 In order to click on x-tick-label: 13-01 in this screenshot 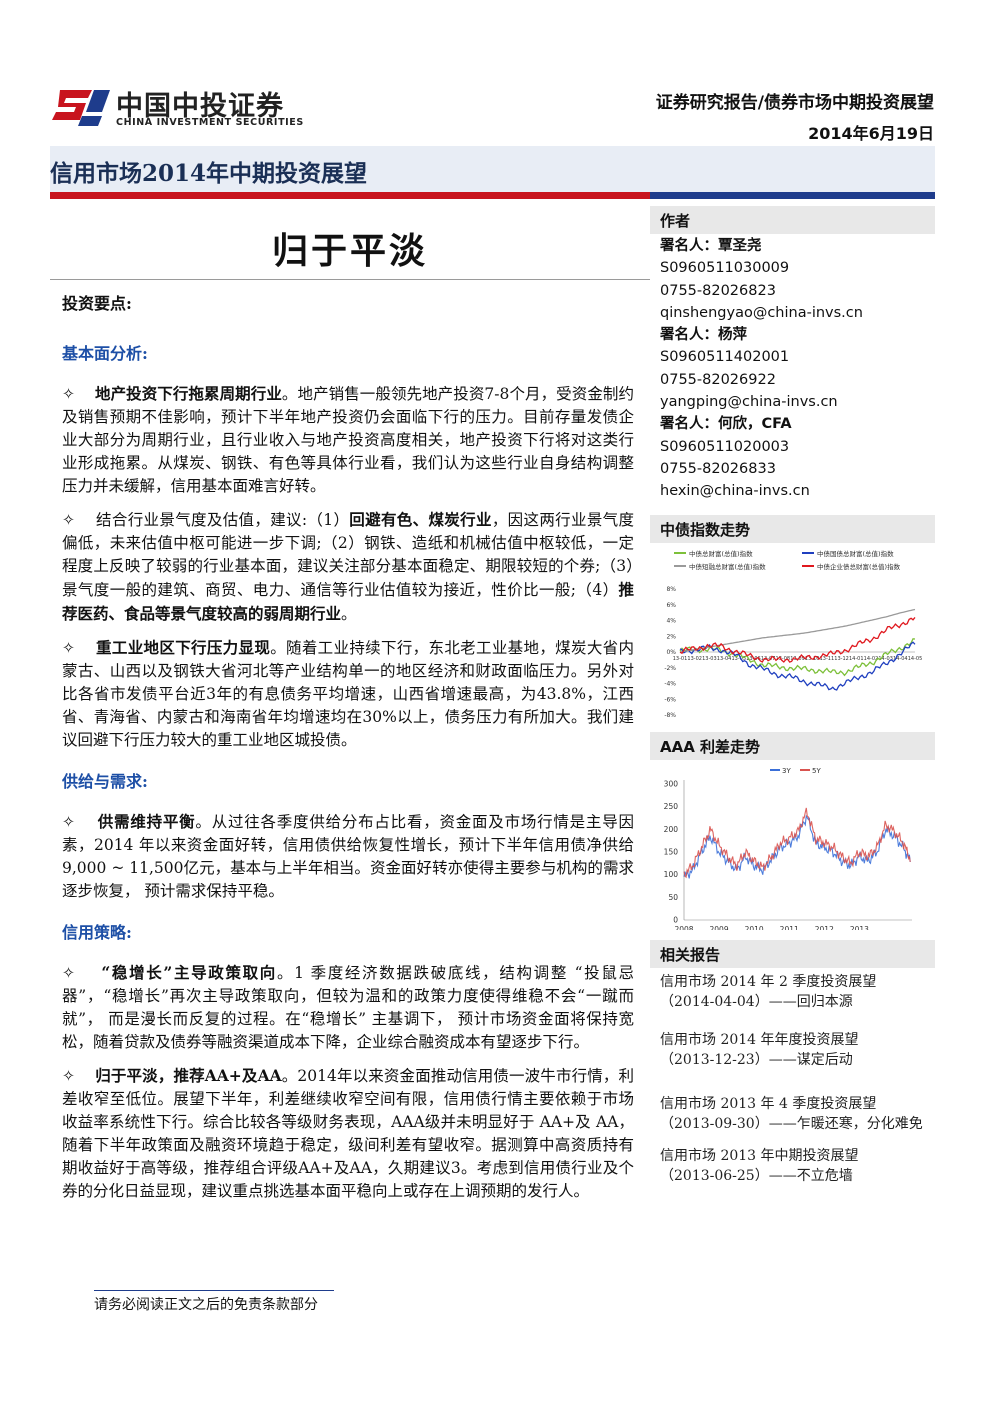, I will do `click(680, 659)`.